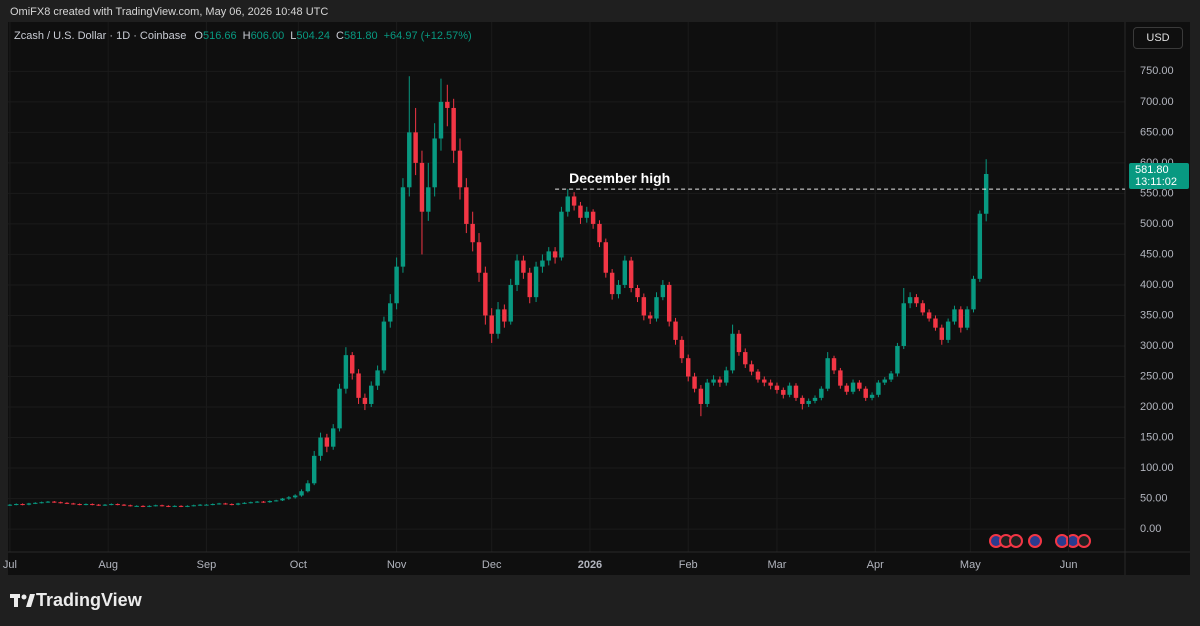 The image size is (1200, 626). I want to click on currency-button: USD, so click(1158, 38).